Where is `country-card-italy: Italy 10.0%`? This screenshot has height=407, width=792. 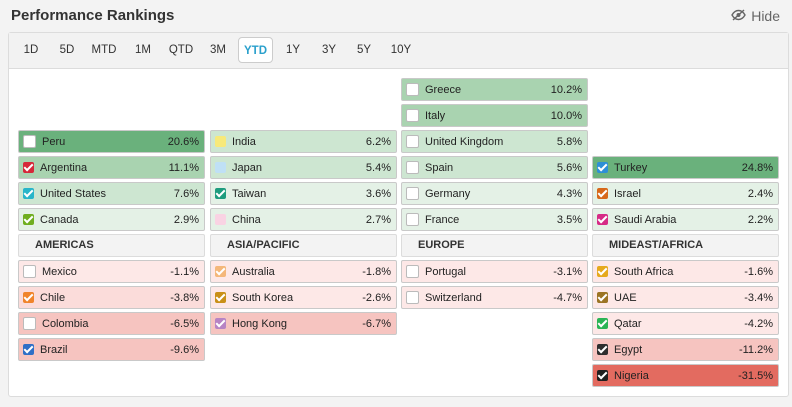 country-card-italy: Italy 10.0% is located at coordinates (494, 115).